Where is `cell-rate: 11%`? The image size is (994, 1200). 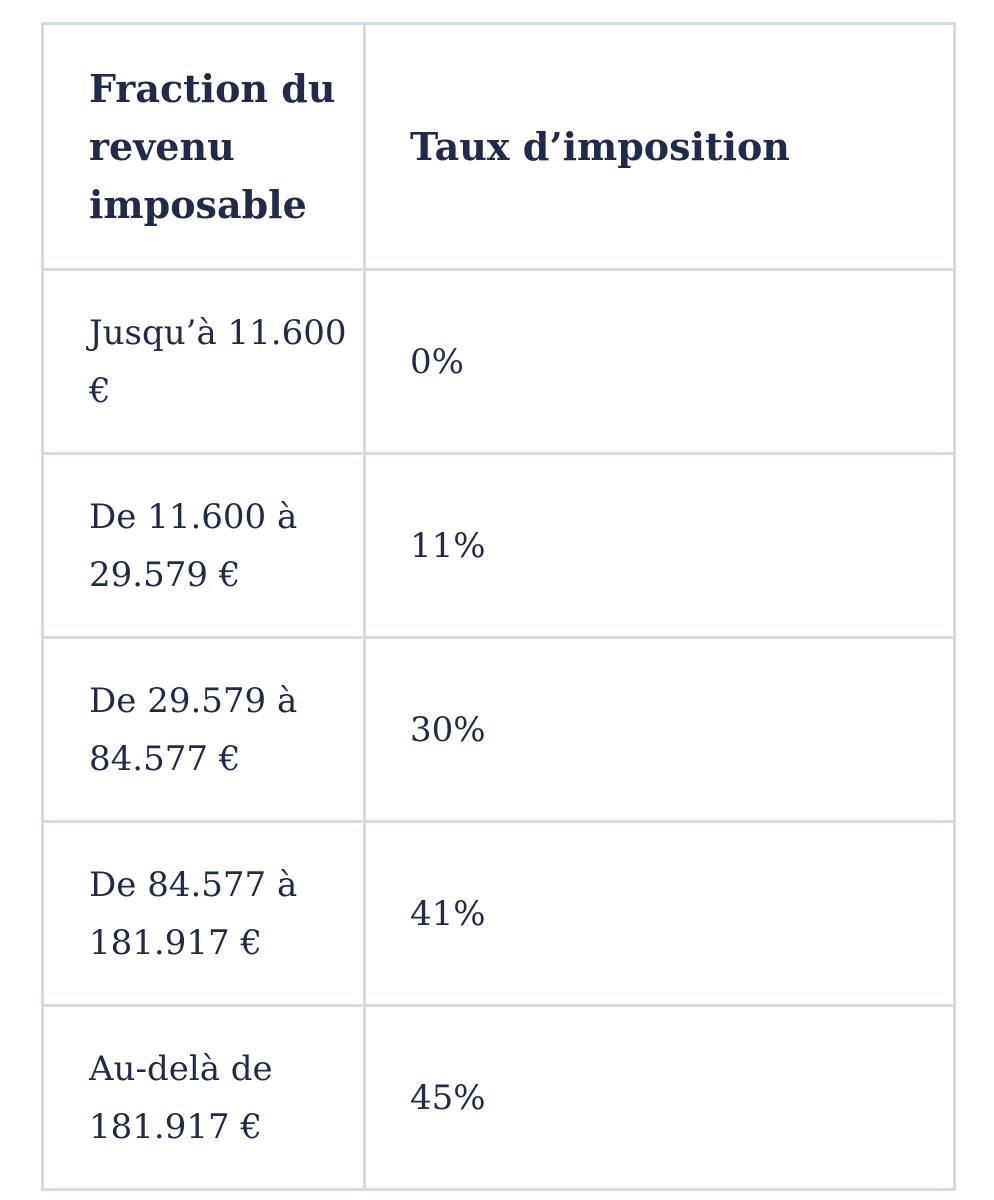
cell-rate: 11% is located at coordinates (659, 545).